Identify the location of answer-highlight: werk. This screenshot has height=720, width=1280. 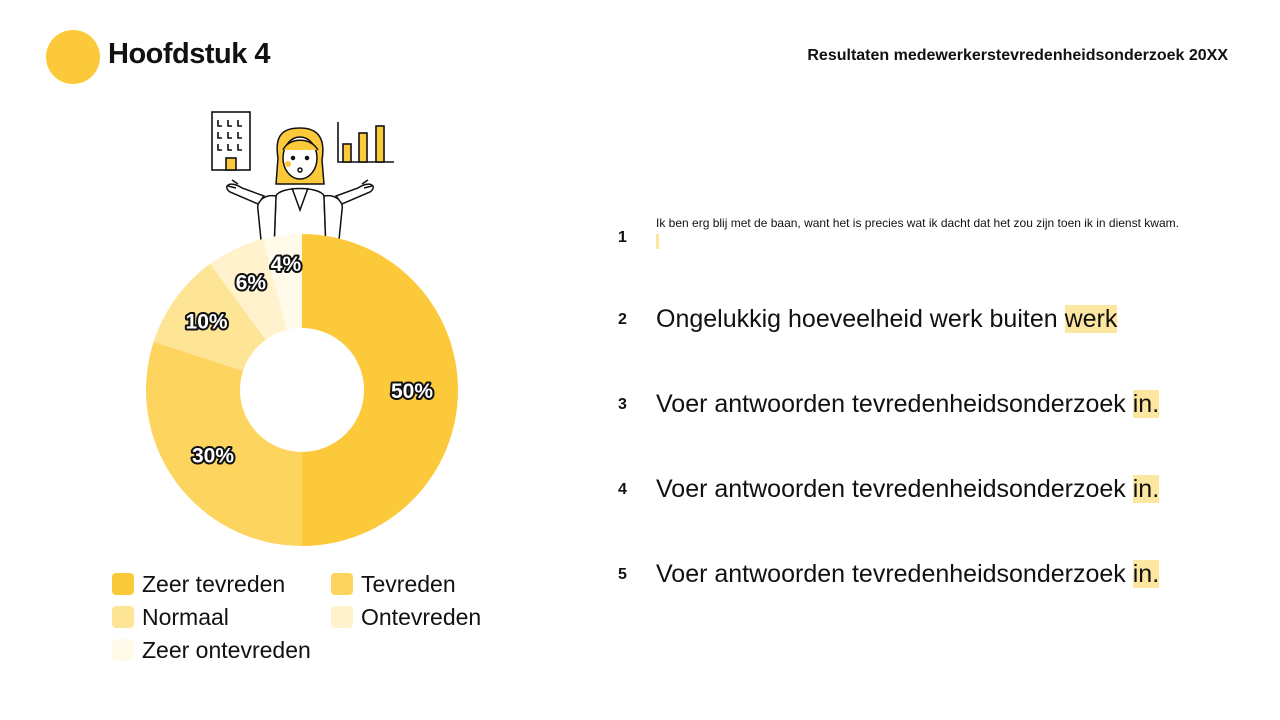
(1091, 319).